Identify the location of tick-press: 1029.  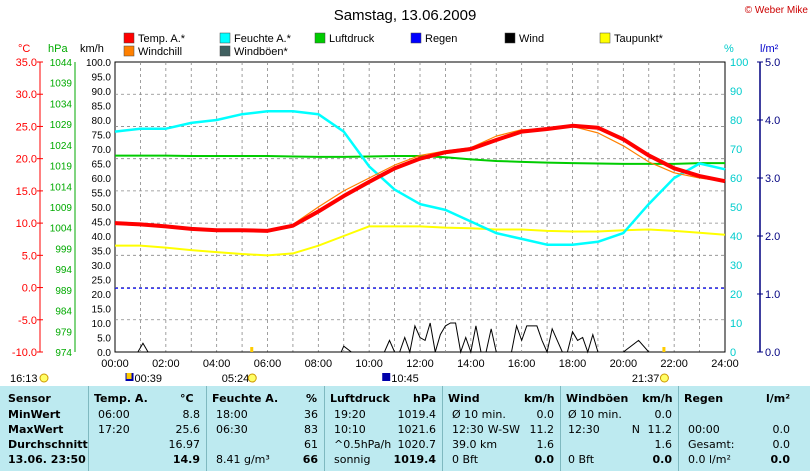
(61, 125).